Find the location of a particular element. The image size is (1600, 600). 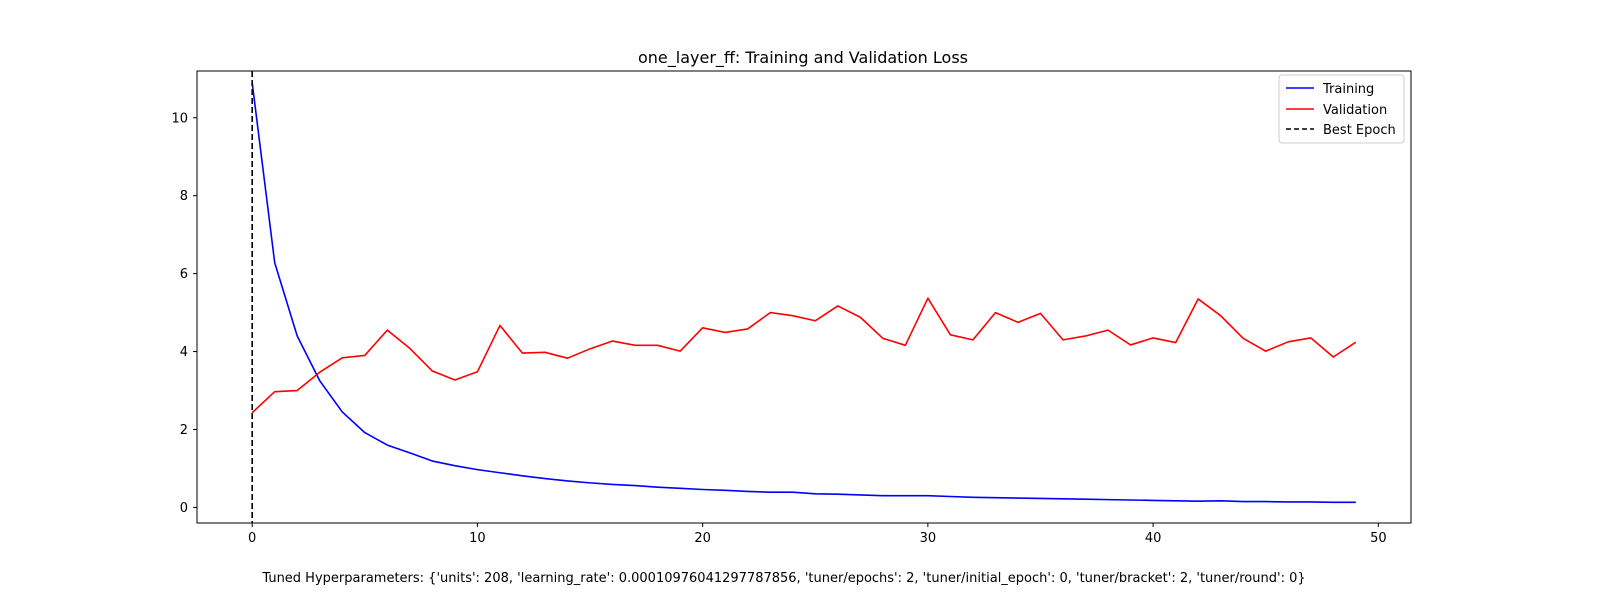

legend-box is located at coordinates (1341, 109).